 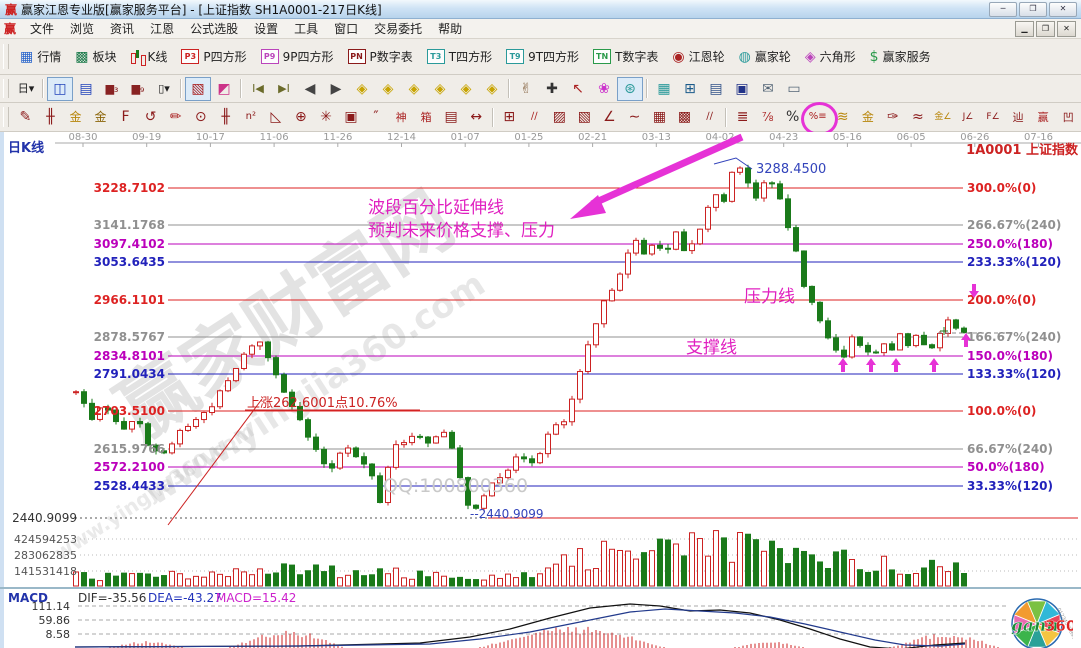 I want to click on sectors-button: ▩ 板块, so click(x=95, y=56).